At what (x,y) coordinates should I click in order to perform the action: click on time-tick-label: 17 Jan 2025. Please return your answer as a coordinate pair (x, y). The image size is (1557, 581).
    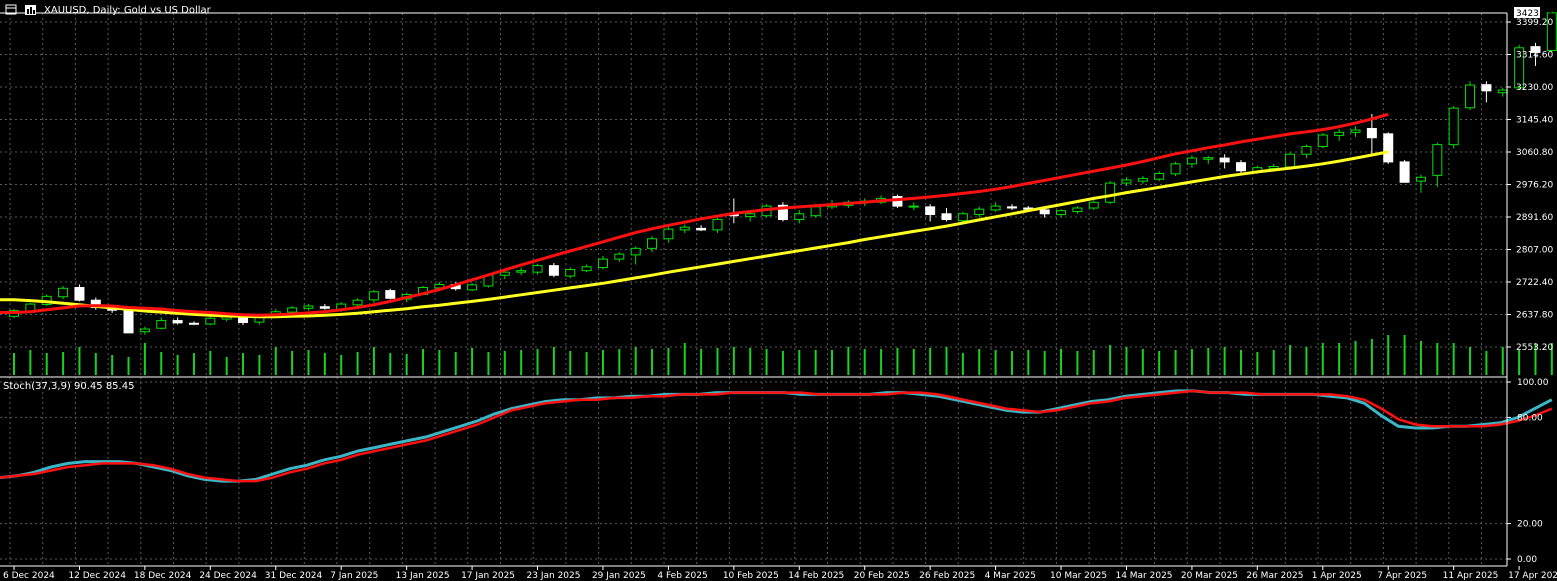
    Looking at the image, I should click on (488, 576).